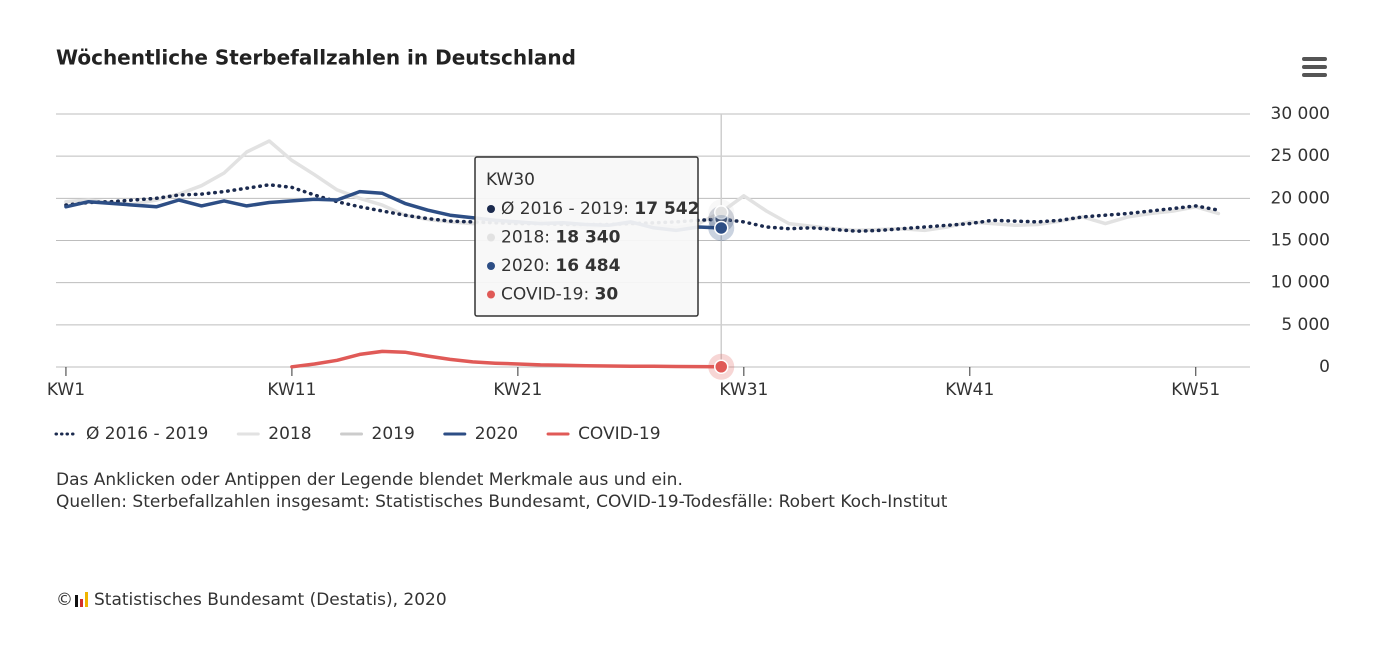 Image resolution: width=1400 pixels, height=660 pixels. I want to click on tooltip-row: COVID-19: 30, so click(559, 295).